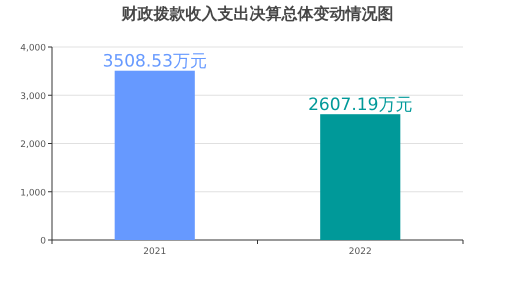 The image size is (515, 288). What do you see at coordinates (154, 62) in the screenshot?
I see `data-label: 3508.53万元` at bounding box center [154, 62].